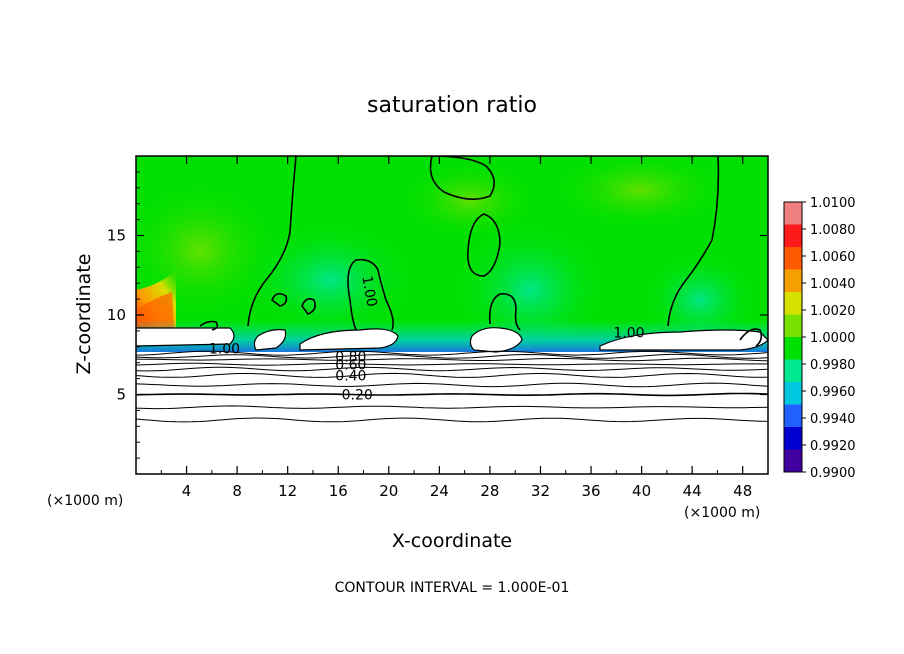  I want to click on x-tick-label: 32, so click(540, 491).